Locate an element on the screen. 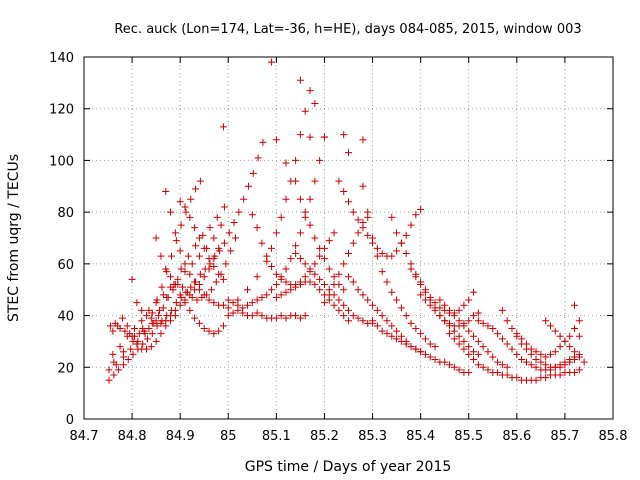 The width and height of the screenshot is (640, 480). x-tick-label: 85.4 is located at coordinates (420, 436).